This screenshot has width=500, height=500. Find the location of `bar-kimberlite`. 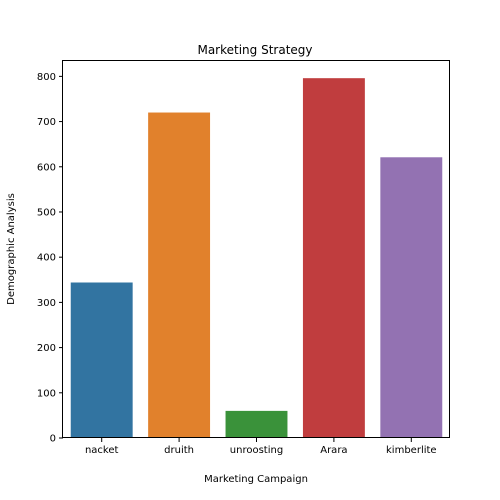

bar-kimberlite is located at coordinates (411, 297).